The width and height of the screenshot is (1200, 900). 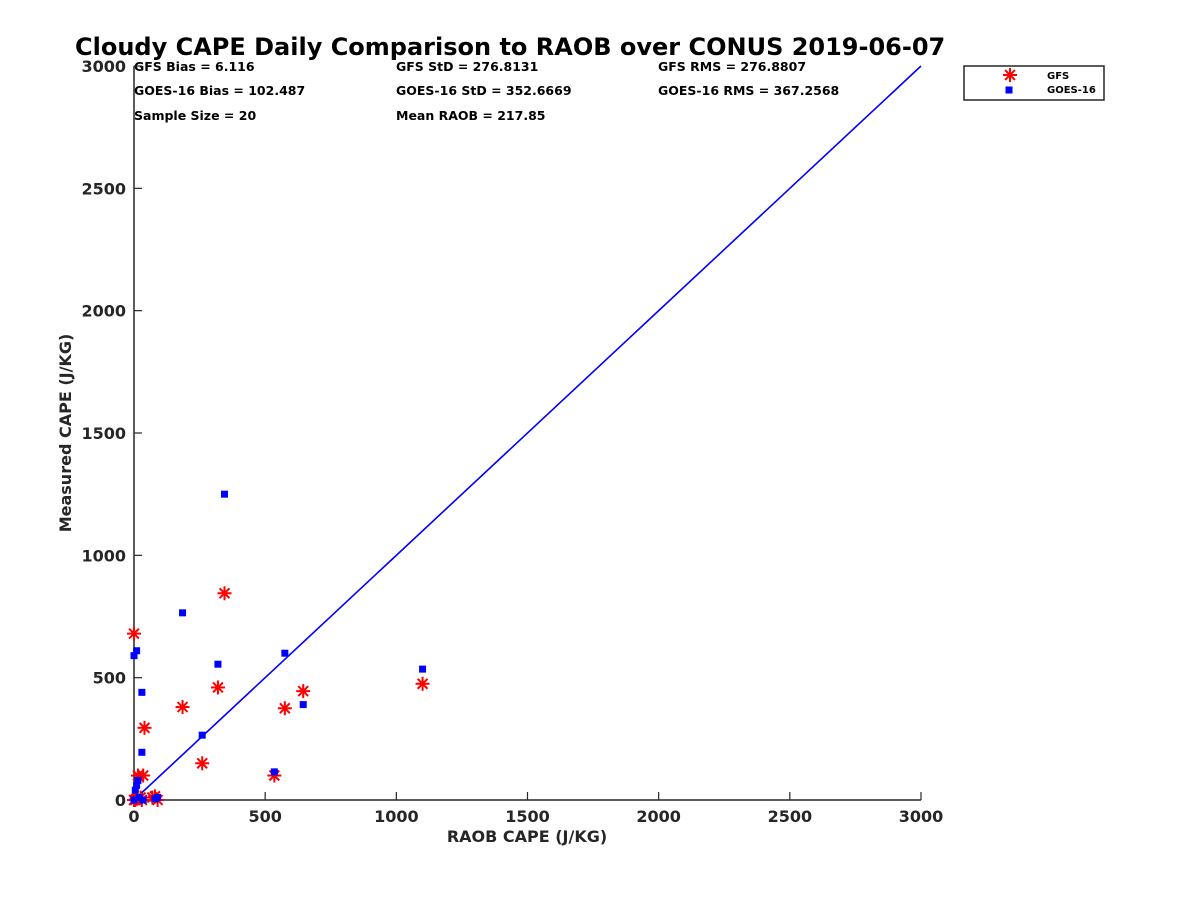 What do you see at coordinates (732, 66) in the screenshot?
I see `stat-text: GFS RMS = 276.8807` at bounding box center [732, 66].